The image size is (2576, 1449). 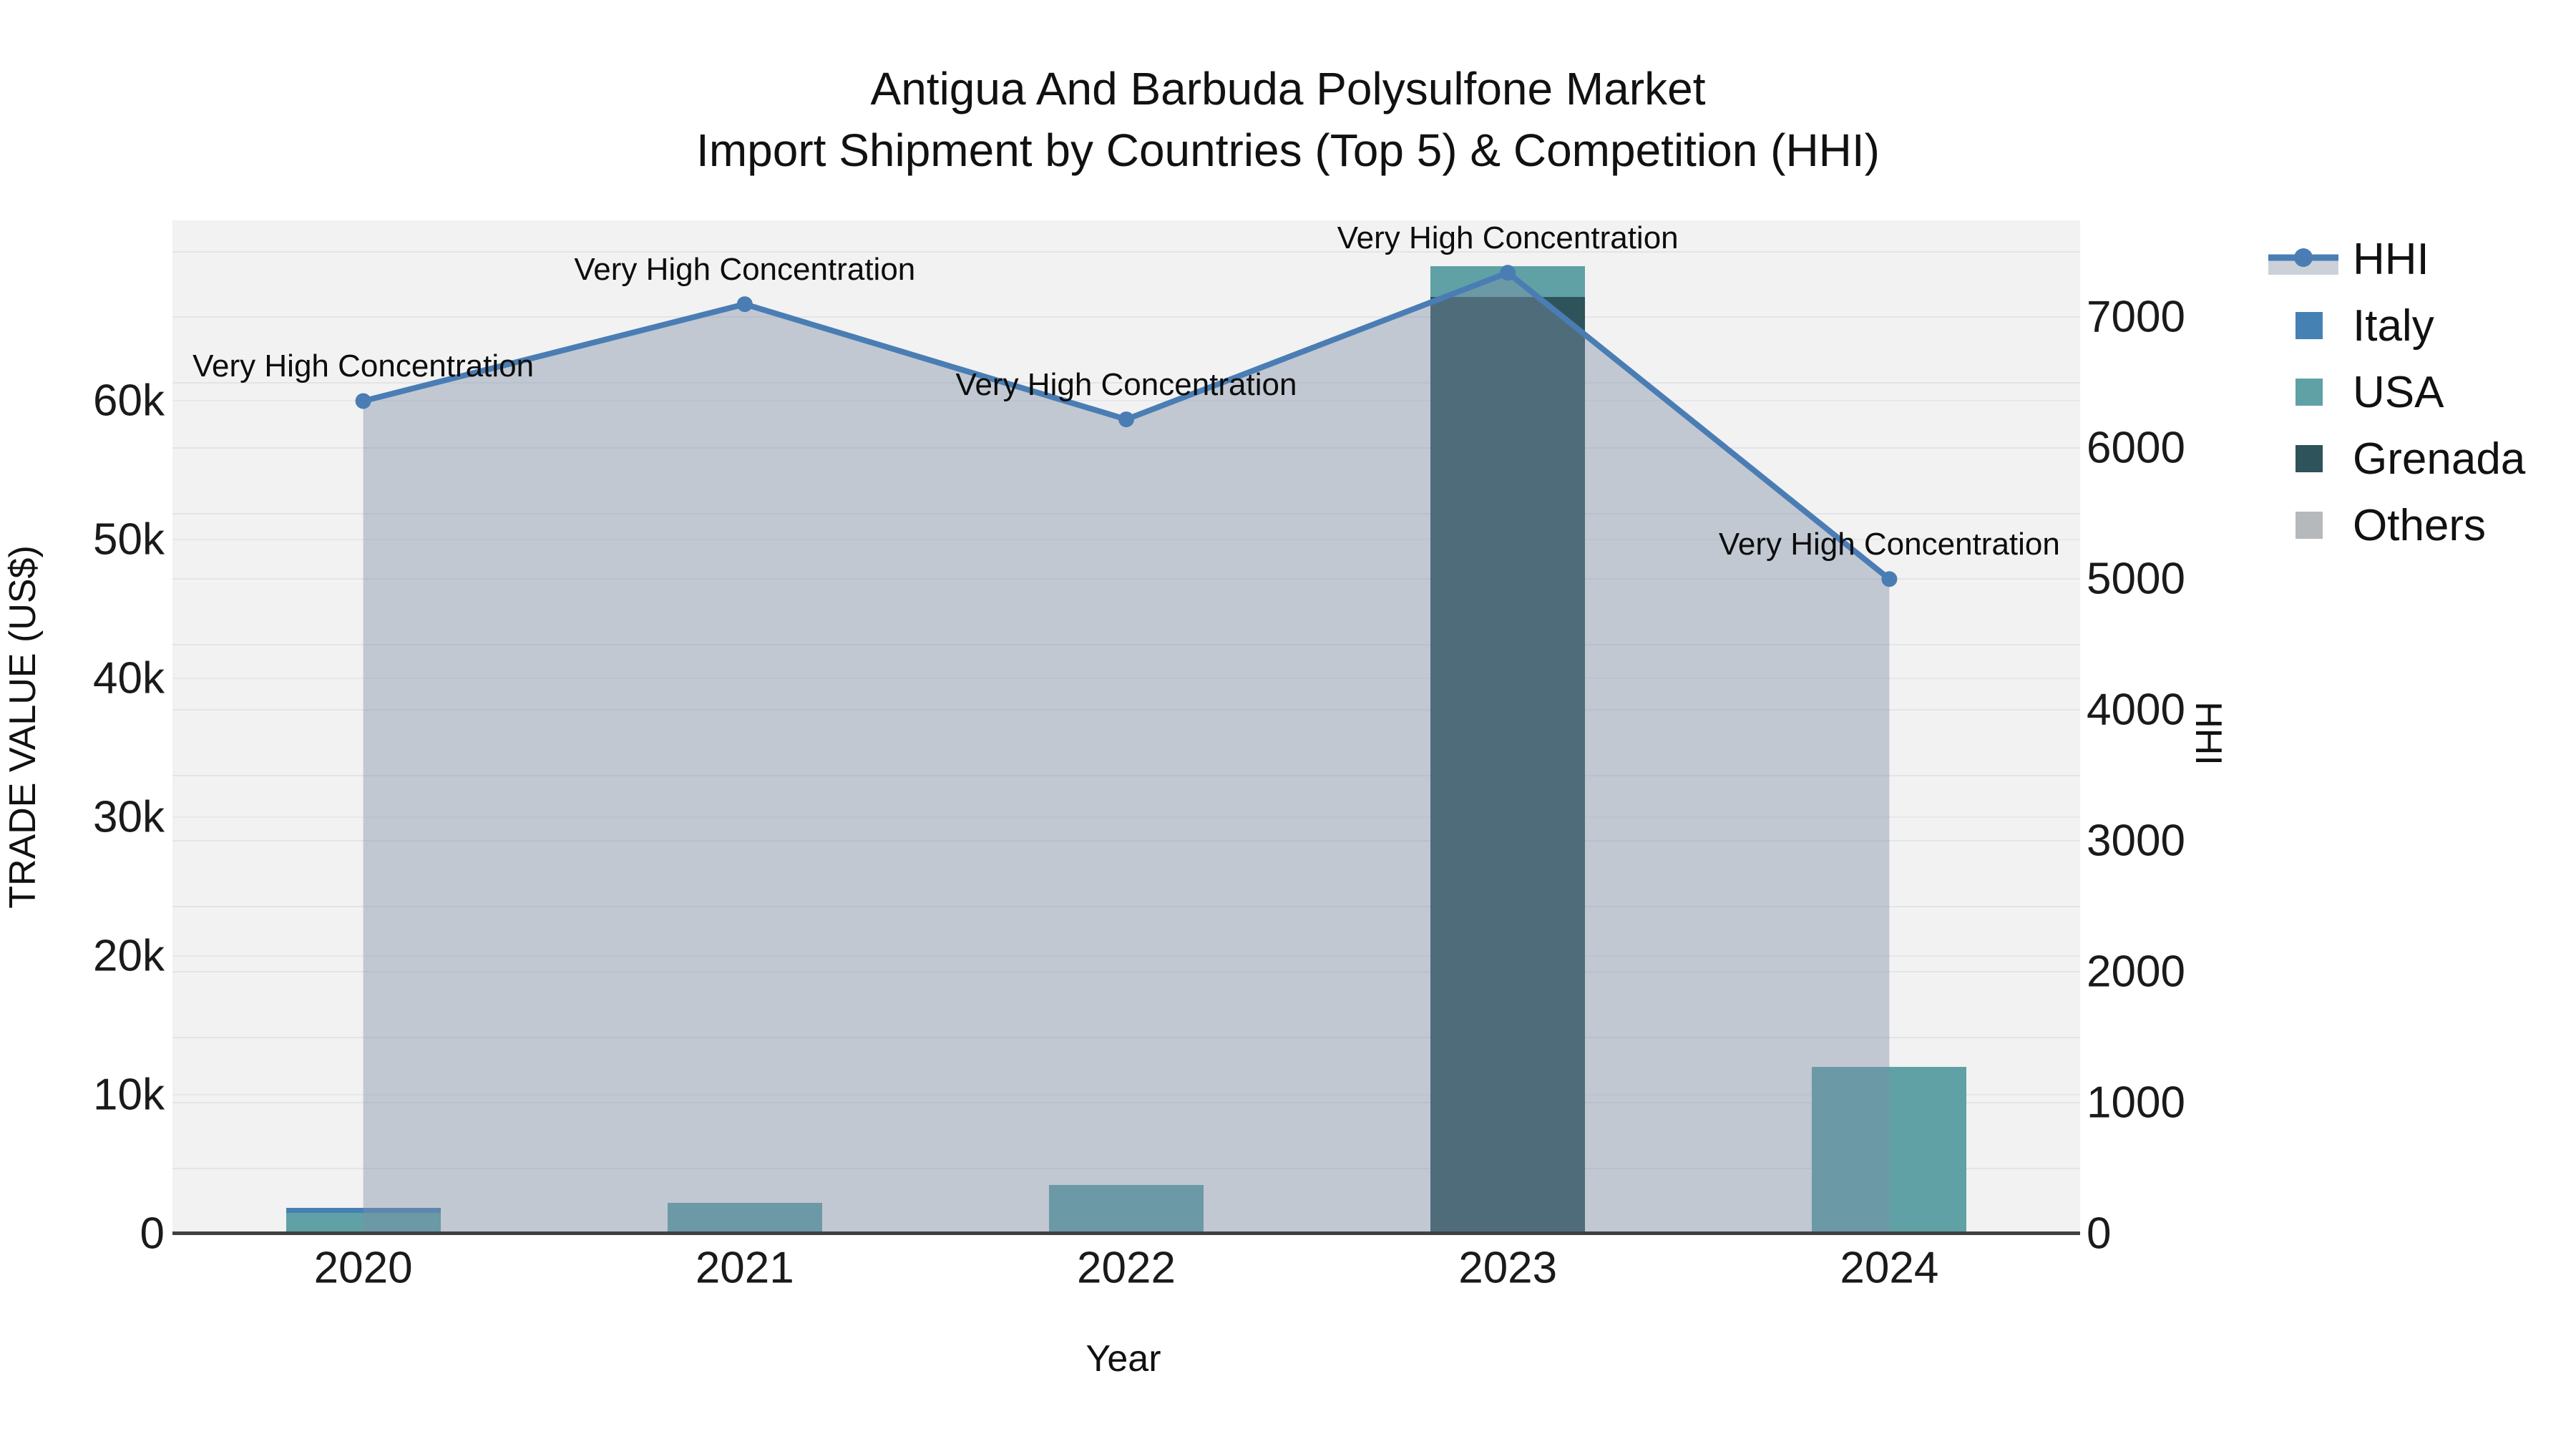 What do you see at coordinates (363, 1268) in the screenshot?
I see `x-tick-2020: 2020` at bounding box center [363, 1268].